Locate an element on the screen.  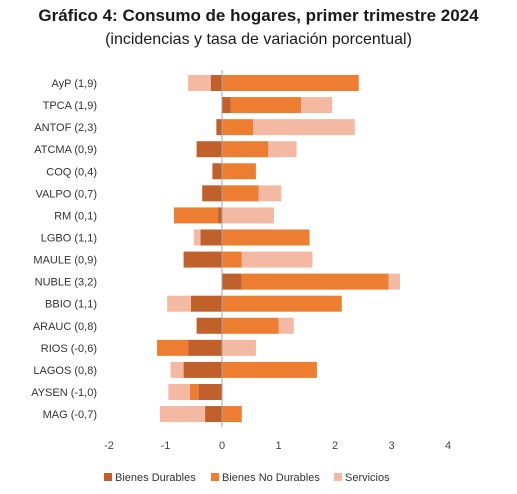
category-label: RM (0,1) is located at coordinates (75, 216).